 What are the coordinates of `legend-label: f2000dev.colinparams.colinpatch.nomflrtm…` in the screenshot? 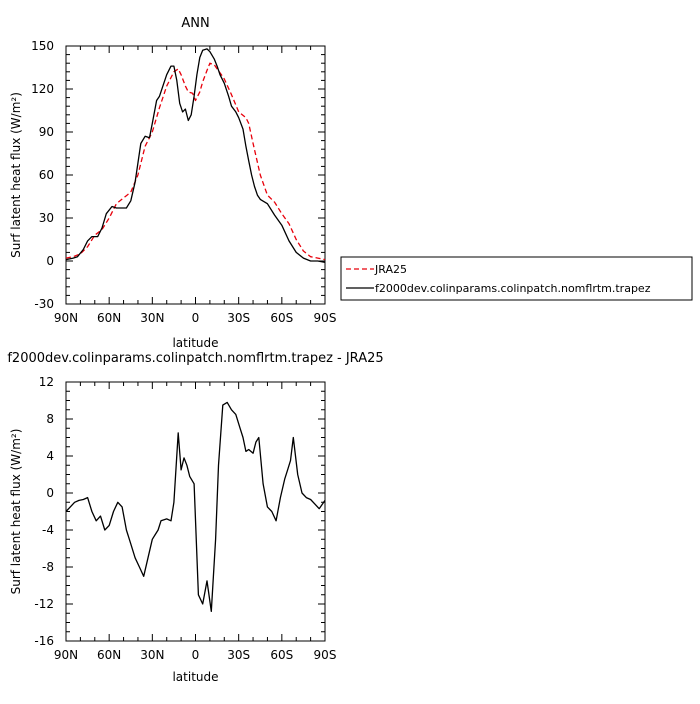 It's located at (513, 288).